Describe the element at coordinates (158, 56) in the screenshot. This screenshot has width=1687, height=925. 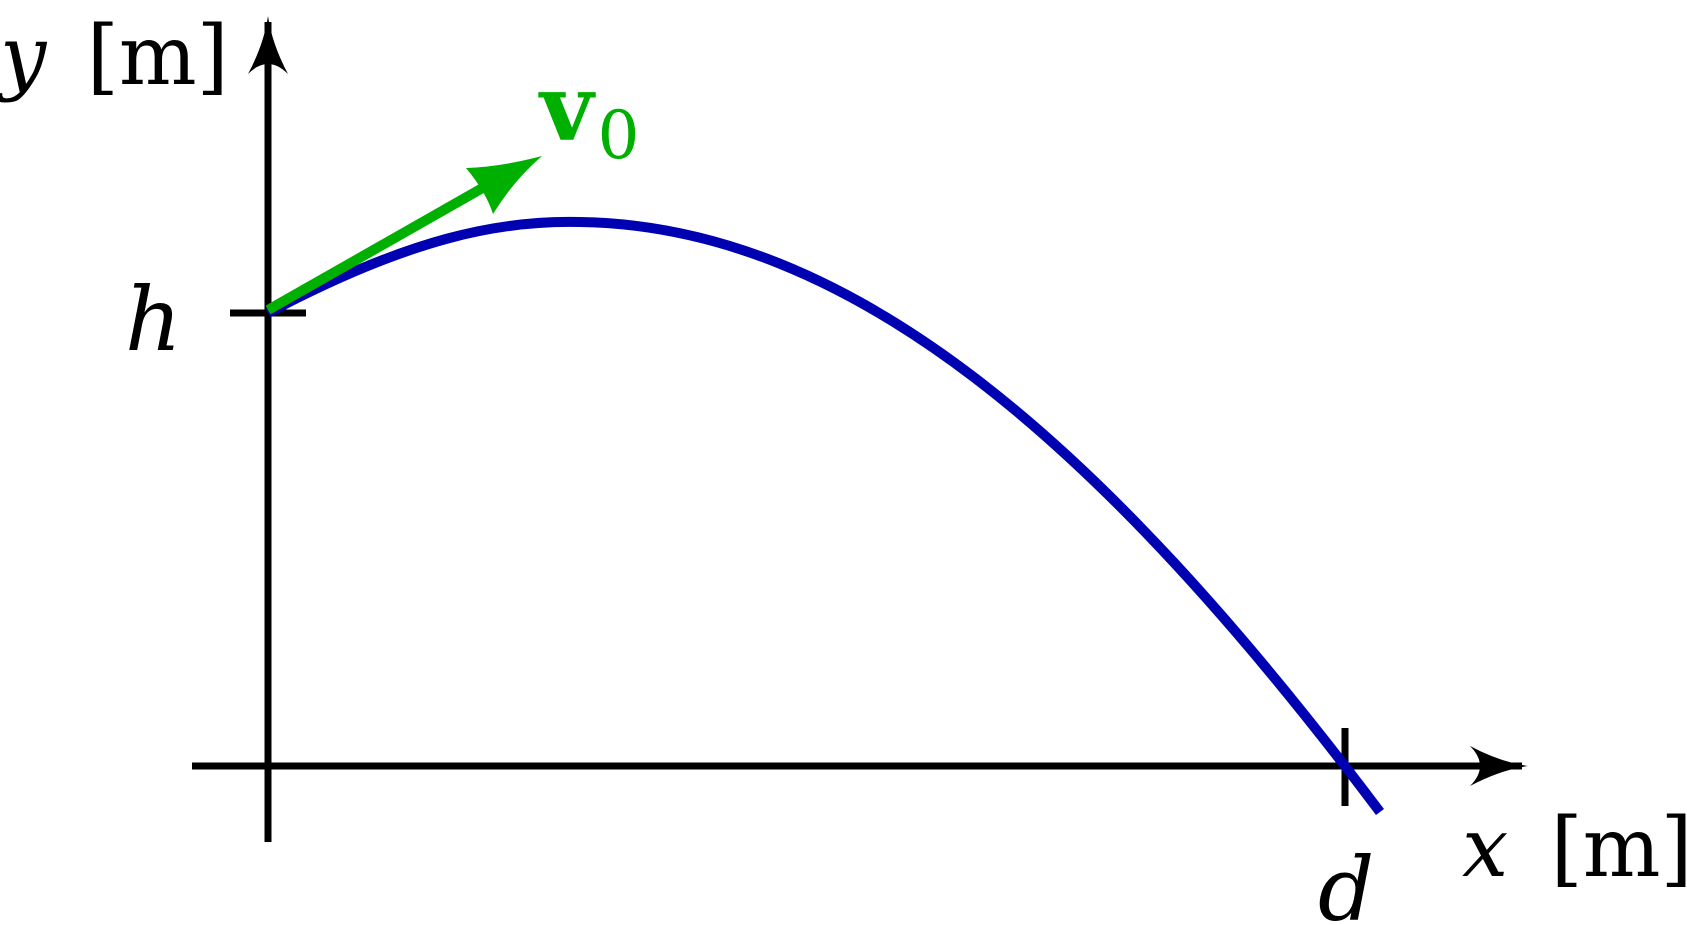
I see `y-axis-unit: [m]` at that location.